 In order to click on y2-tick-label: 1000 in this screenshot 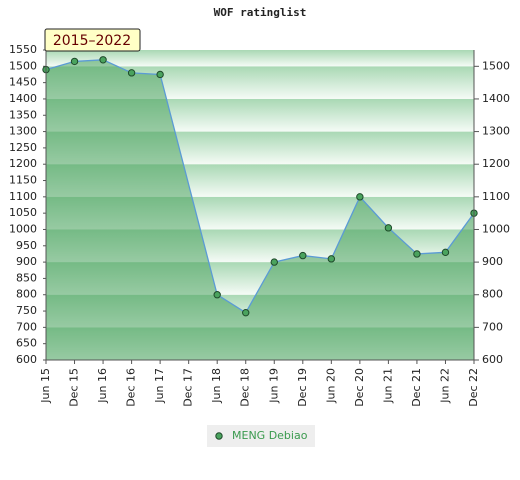, I will do `click(496, 228)`.